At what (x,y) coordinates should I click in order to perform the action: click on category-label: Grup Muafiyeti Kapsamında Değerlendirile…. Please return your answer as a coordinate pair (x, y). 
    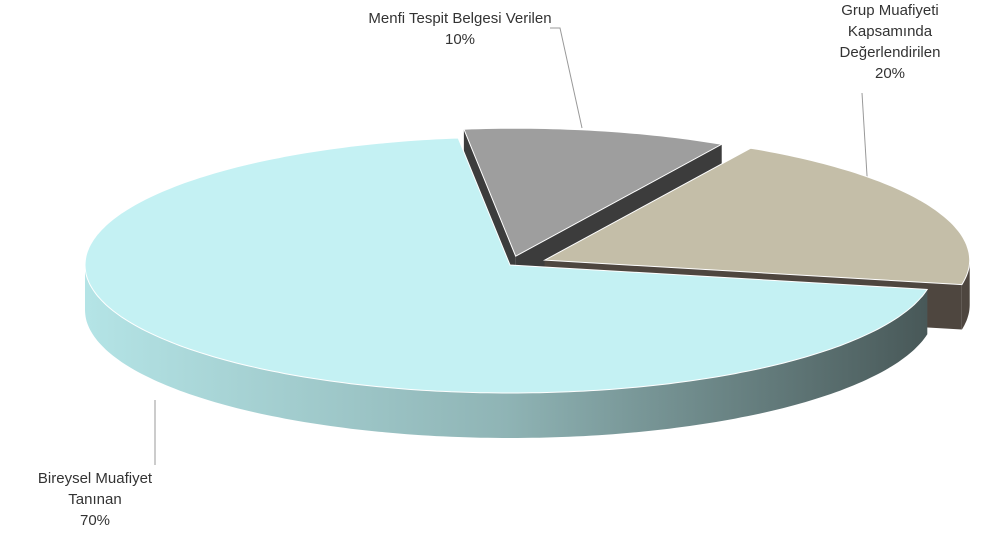
    Looking at the image, I should click on (890, 31).